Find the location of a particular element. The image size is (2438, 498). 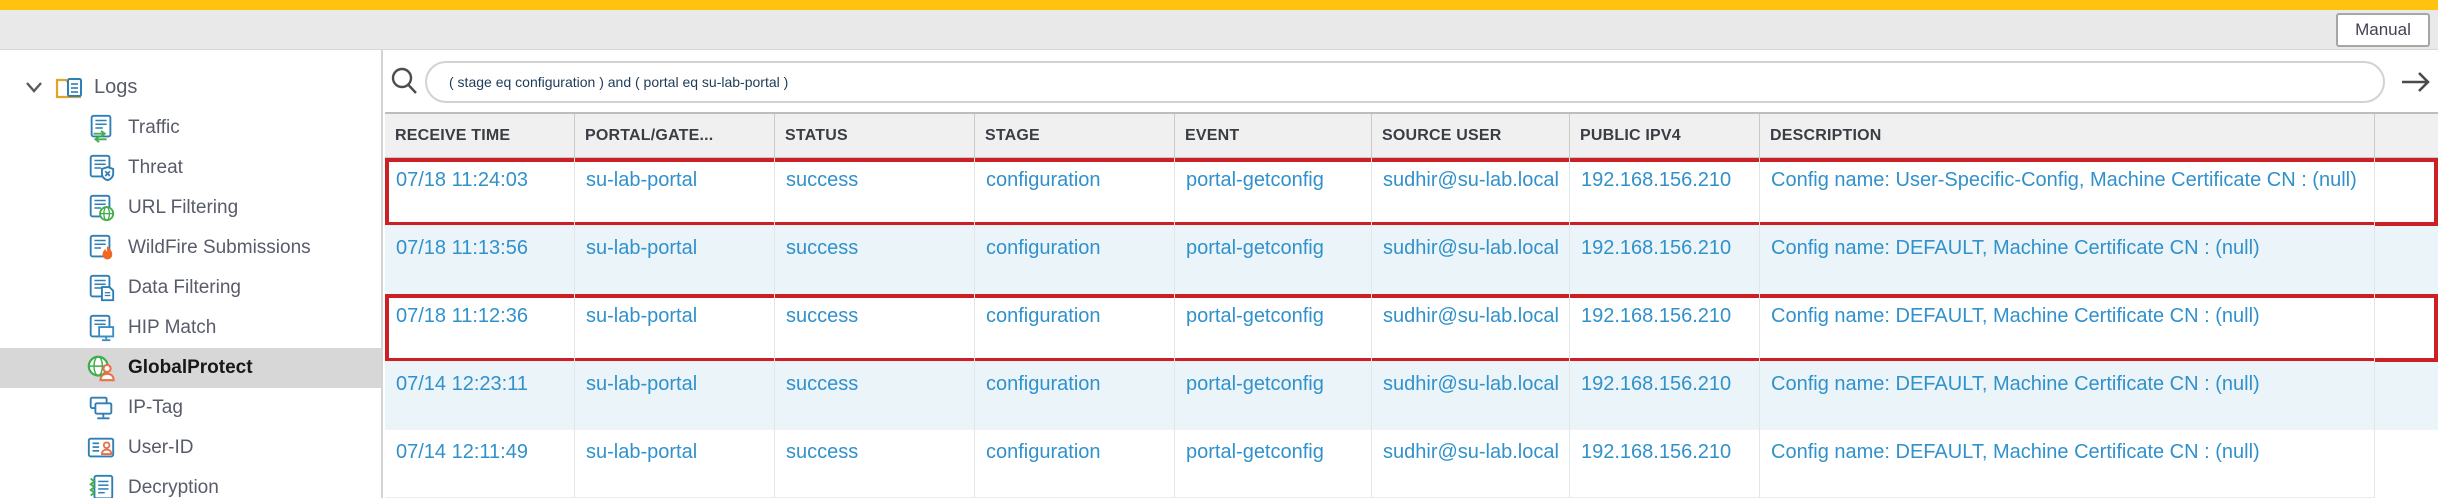

sidebar-item-url-filtering: URL Filtering is located at coordinates (190, 208).